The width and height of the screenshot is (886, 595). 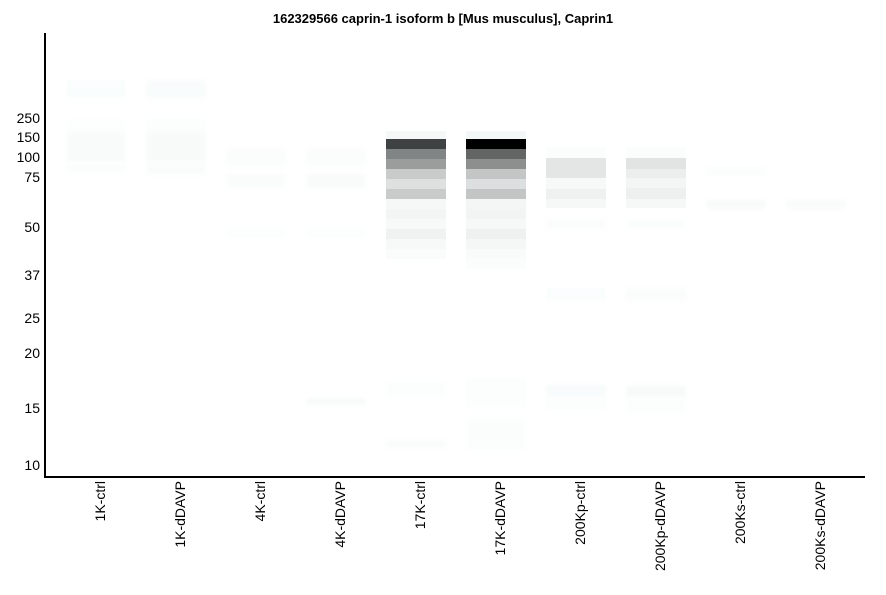 What do you see at coordinates (32, 318) in the screenshot?
I see `y-tick-label-25: 25` at bounding box center [32, 318].